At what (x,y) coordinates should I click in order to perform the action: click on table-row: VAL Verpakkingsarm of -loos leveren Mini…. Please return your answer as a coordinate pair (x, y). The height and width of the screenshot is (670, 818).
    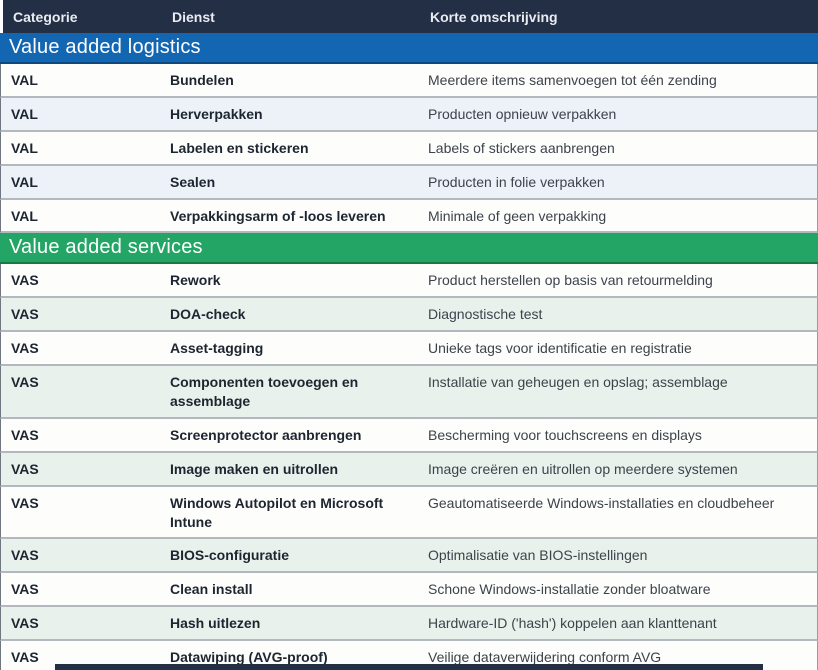
    Looking at the image, I should click on (409, 216).